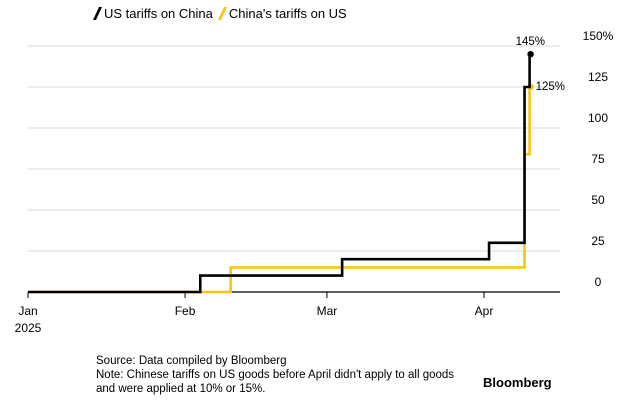 Image resolution: width=630 pixels, height=405 pixels. I want to click on end-labels: 125% 145%, so click(540, 64).